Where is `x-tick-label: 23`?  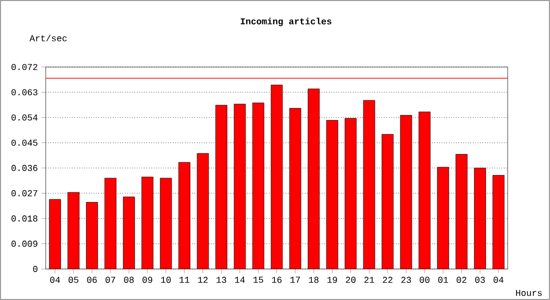
x-tick-label: 23 is located at coordinates (406, 279).